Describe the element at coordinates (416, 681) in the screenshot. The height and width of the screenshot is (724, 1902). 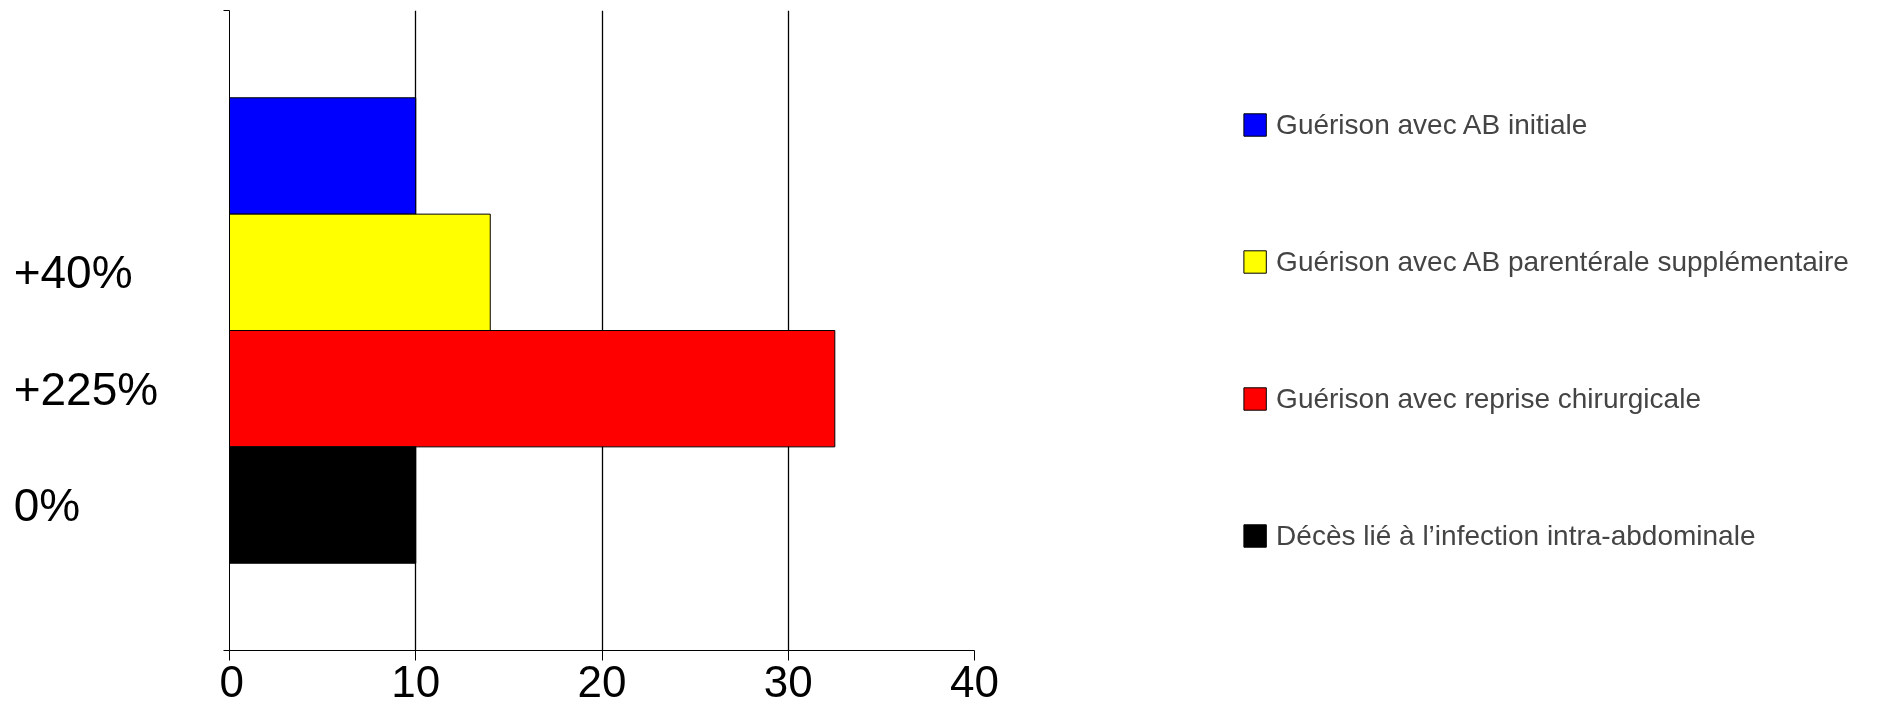
I see `x-tick-label: 10` at that location.